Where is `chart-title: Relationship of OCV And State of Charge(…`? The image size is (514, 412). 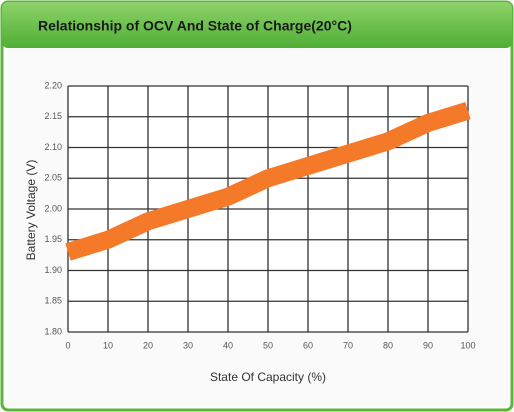
chart-title: Relationship of OCV And State of Charge(… is located at coordinates (195, 26).